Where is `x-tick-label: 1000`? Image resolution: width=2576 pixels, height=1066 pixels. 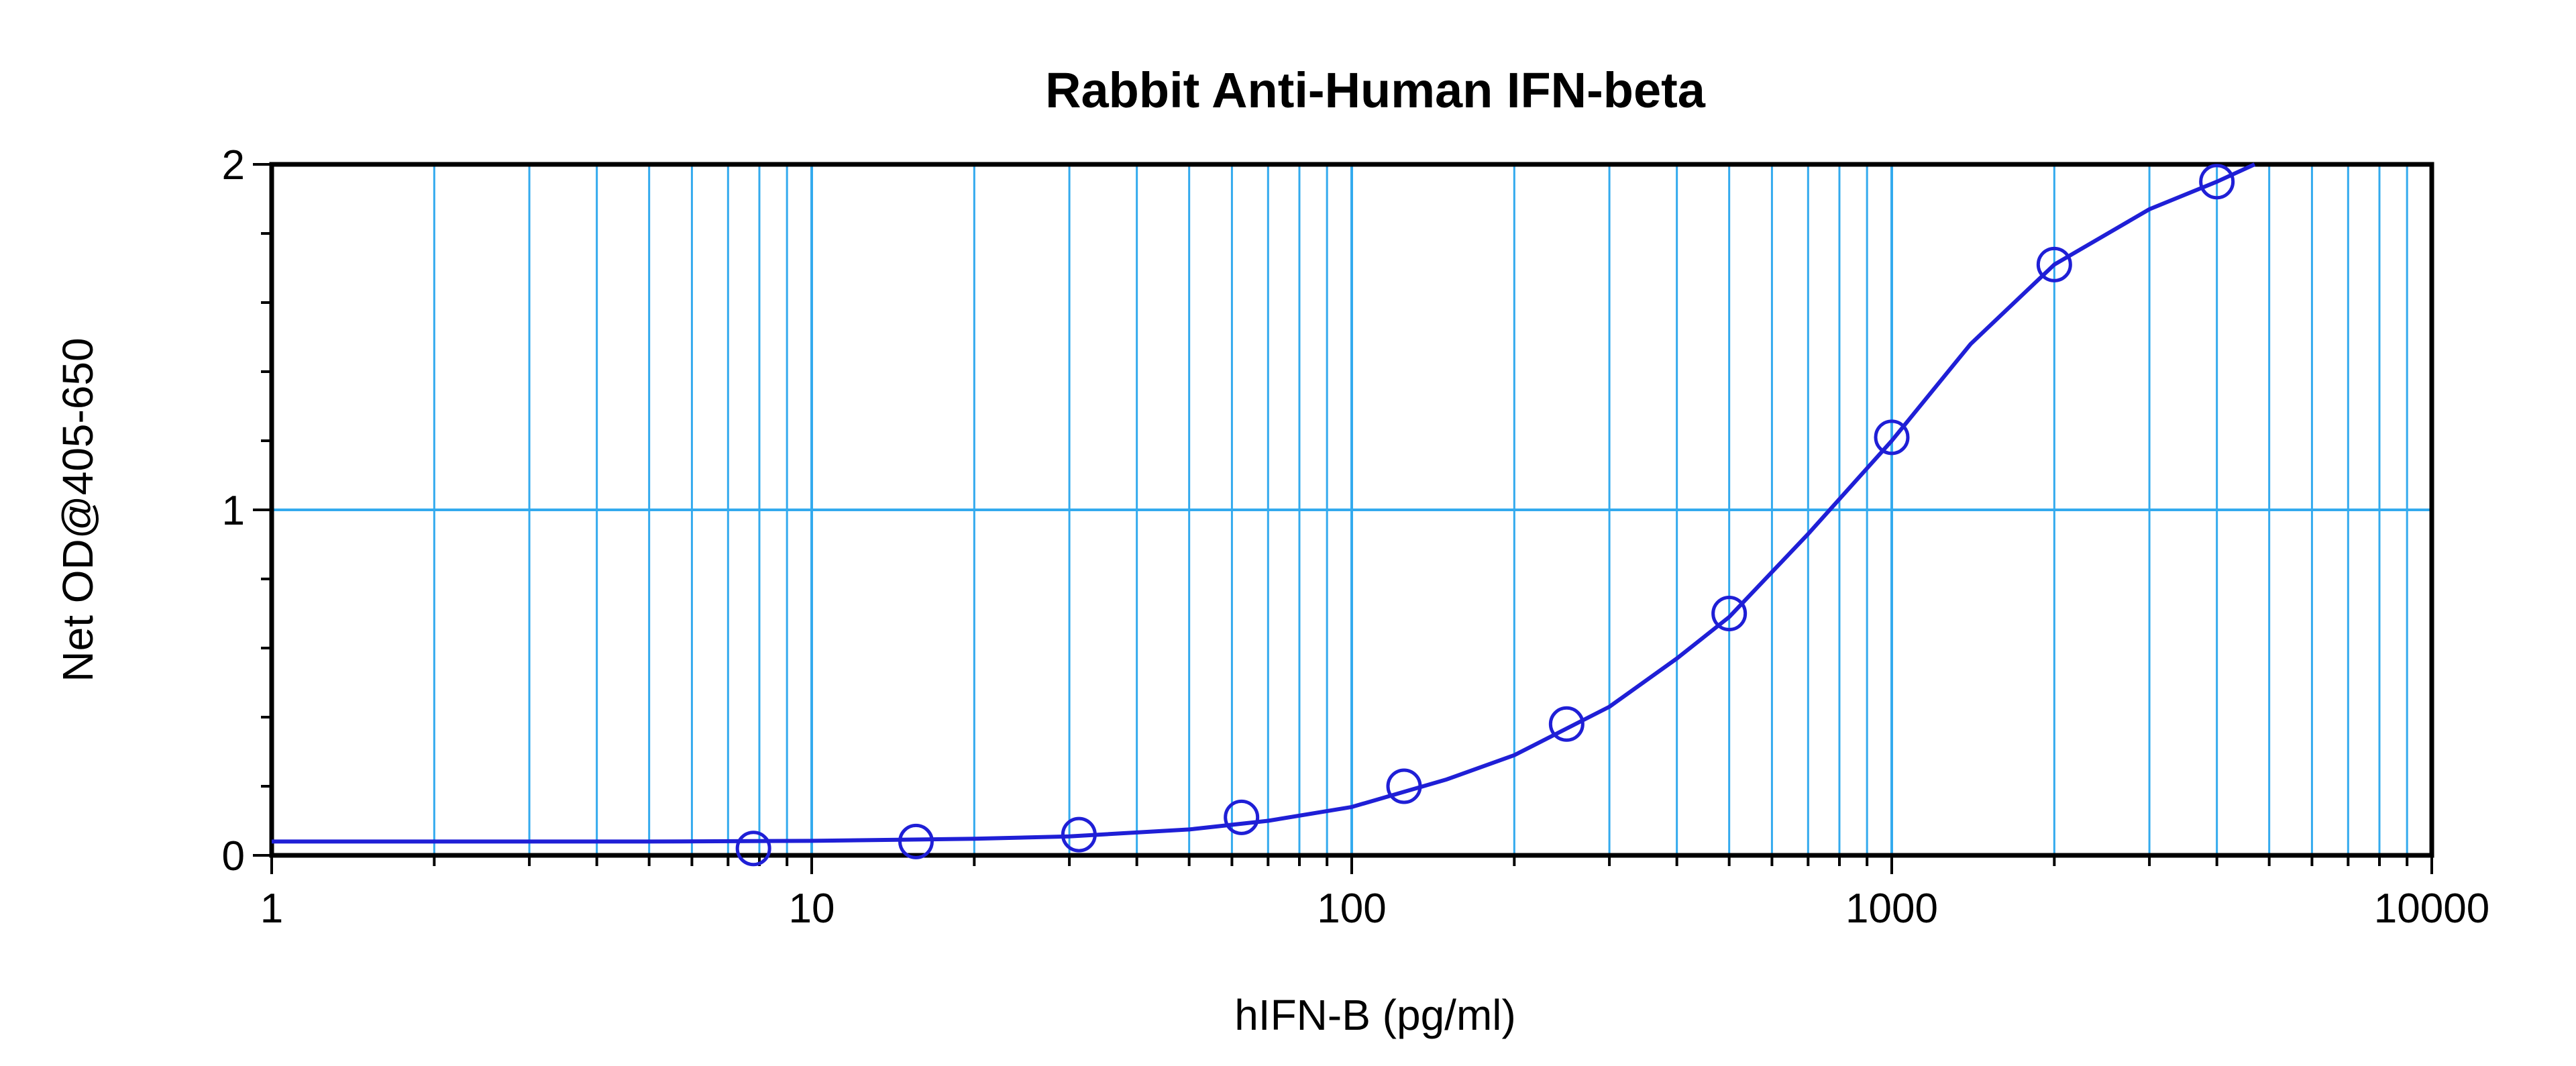 x-tick-label: 1000 is located at coordinates (1891, 909).